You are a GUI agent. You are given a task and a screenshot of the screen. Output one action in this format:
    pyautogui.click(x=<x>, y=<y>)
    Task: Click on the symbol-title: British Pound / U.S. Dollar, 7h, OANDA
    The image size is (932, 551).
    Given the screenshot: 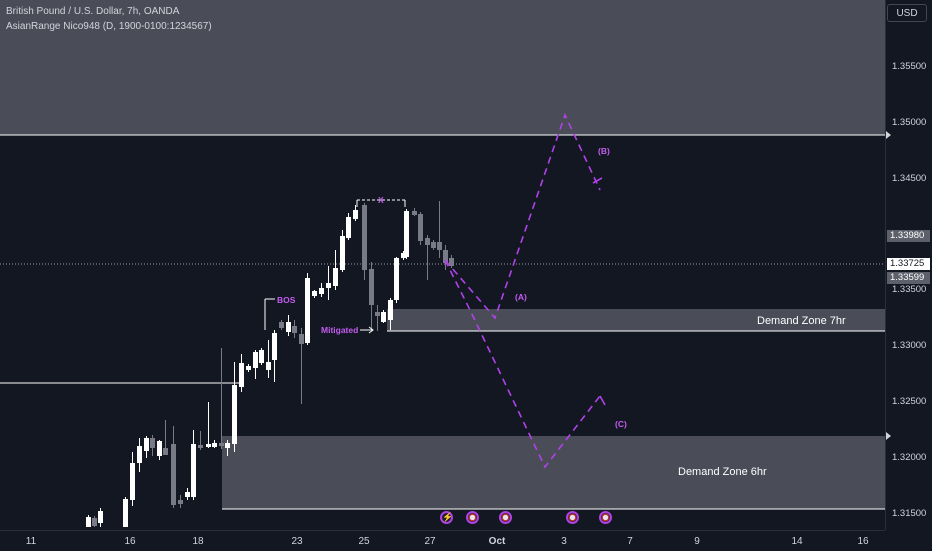 What is the action you would take?
    pyautogui.click(x=93, y=11)
    